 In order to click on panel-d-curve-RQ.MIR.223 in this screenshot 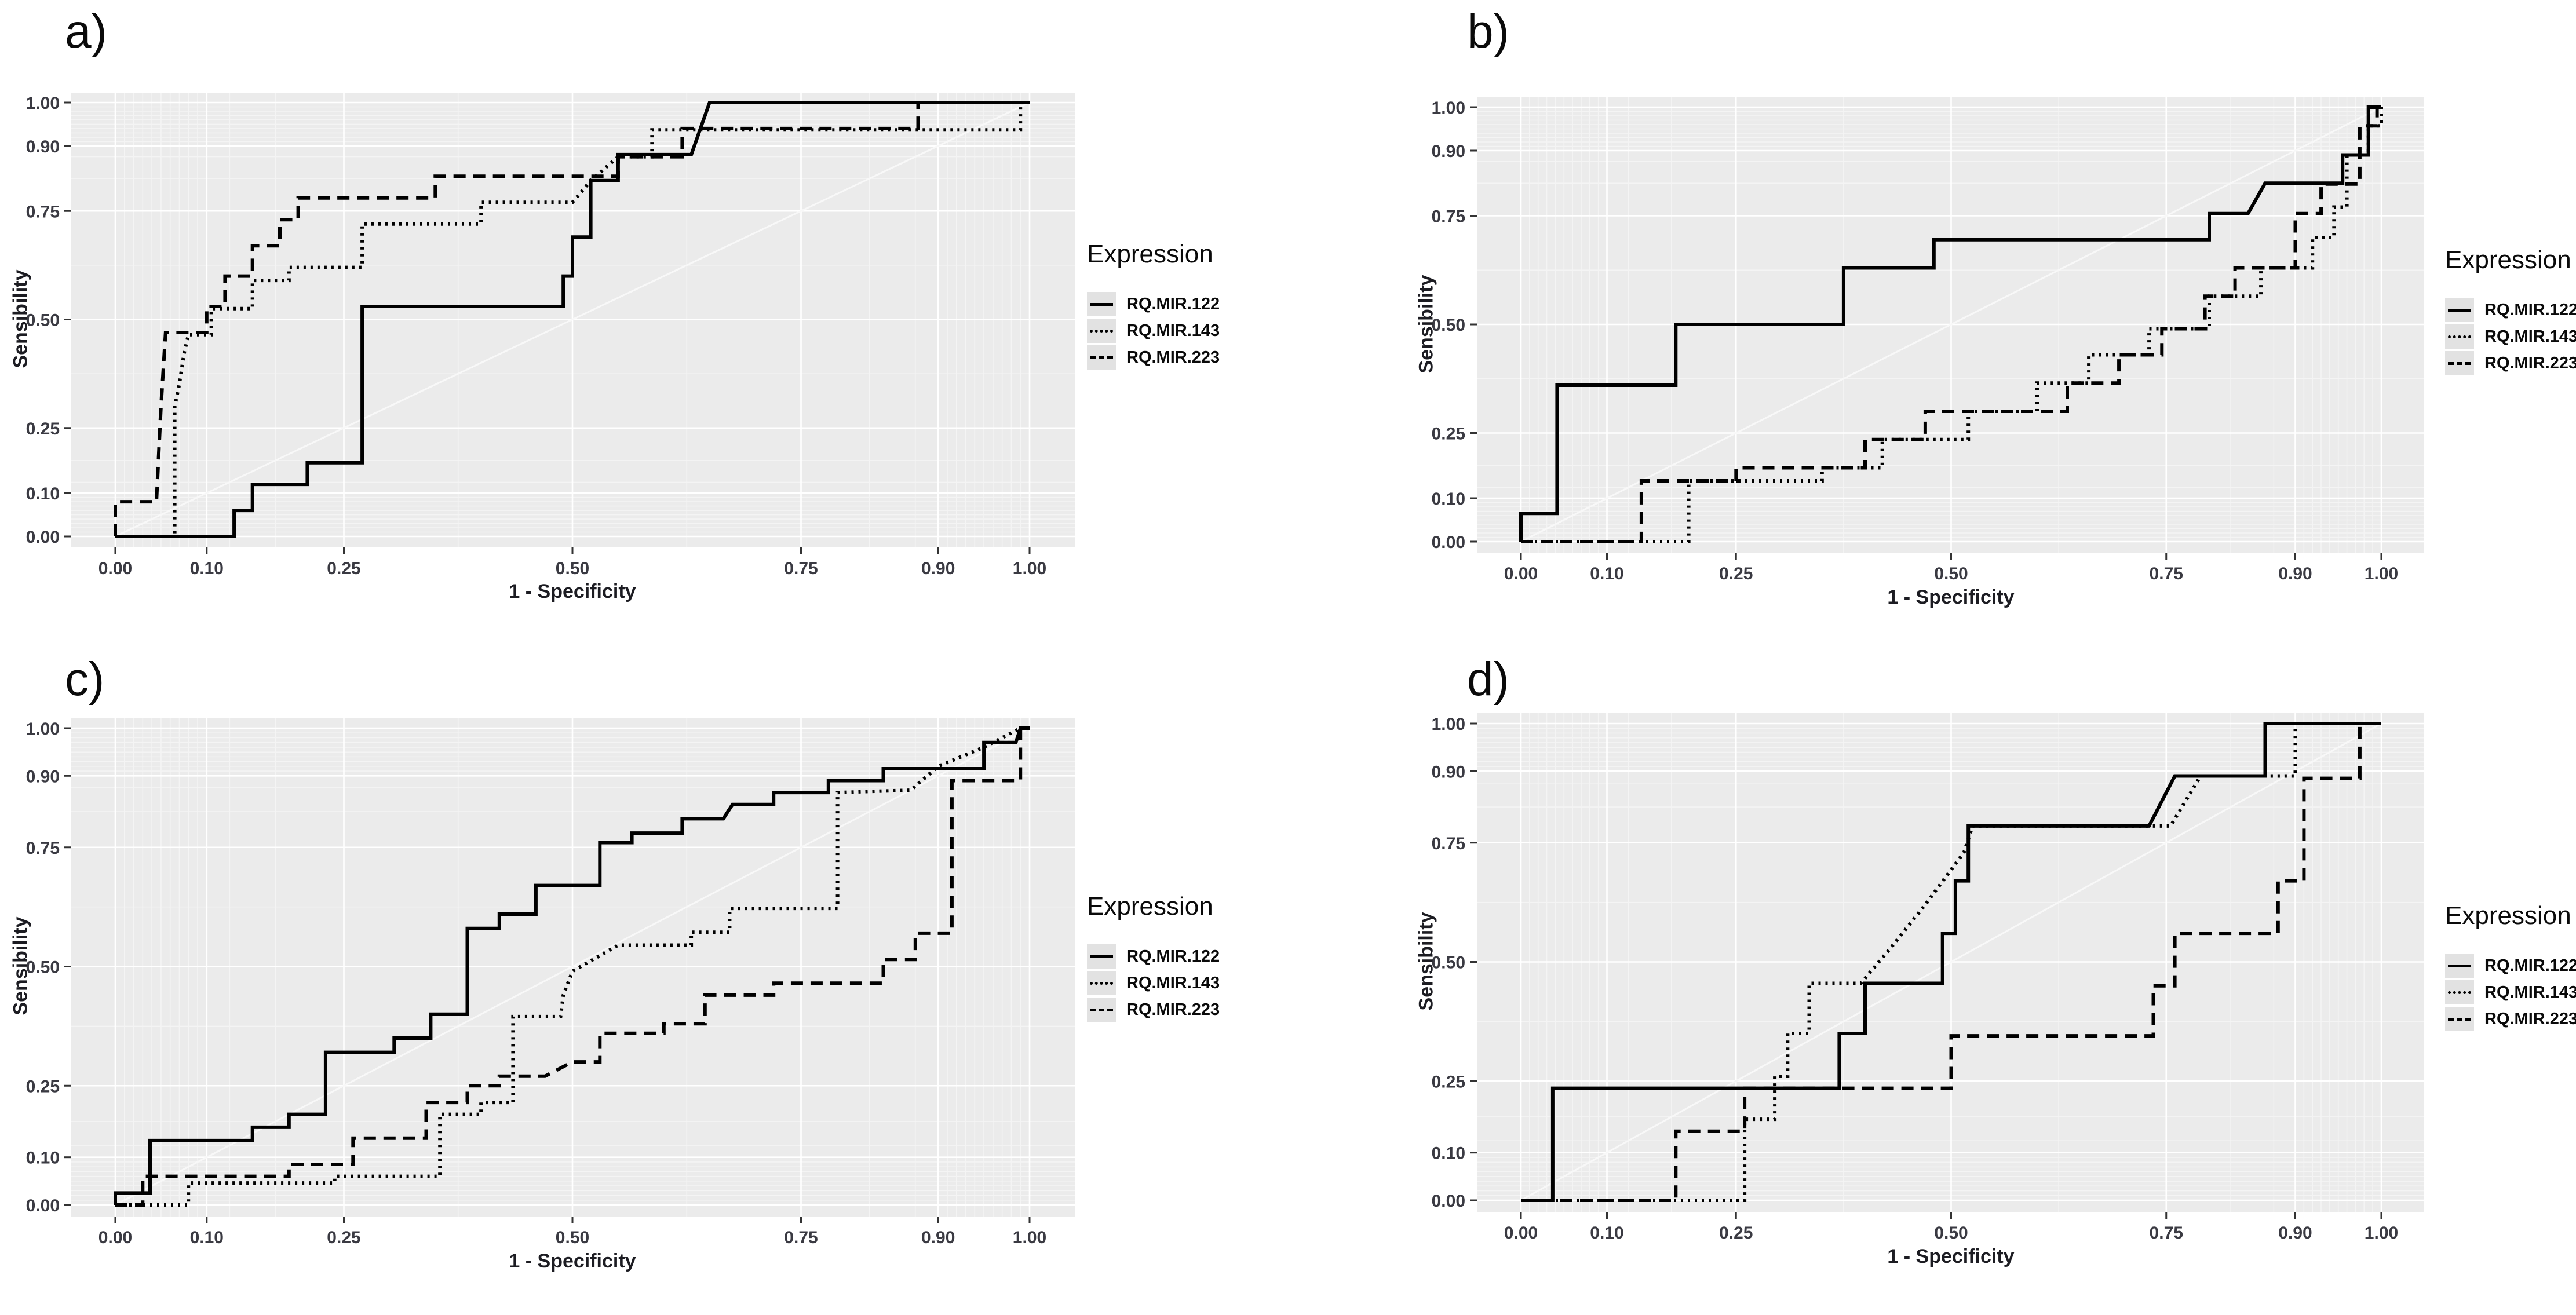, I will do `click(1951, 962)`.